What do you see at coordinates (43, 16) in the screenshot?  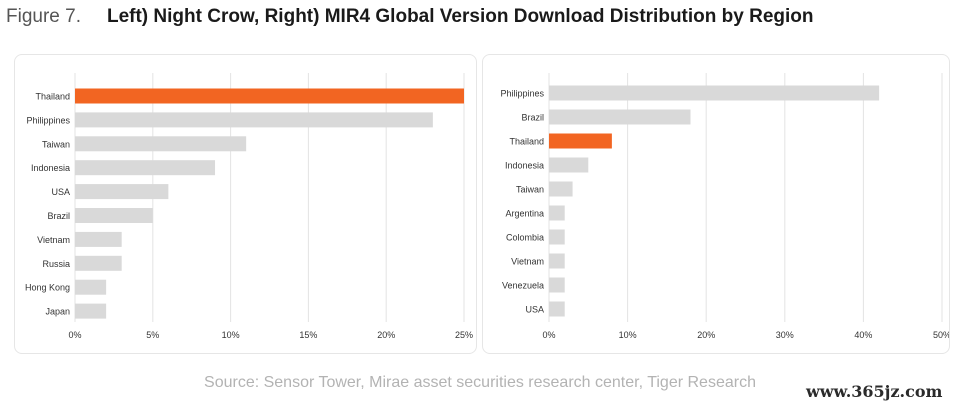 I see `figure-label: Figure 7.` at bounding box center [43, 16].